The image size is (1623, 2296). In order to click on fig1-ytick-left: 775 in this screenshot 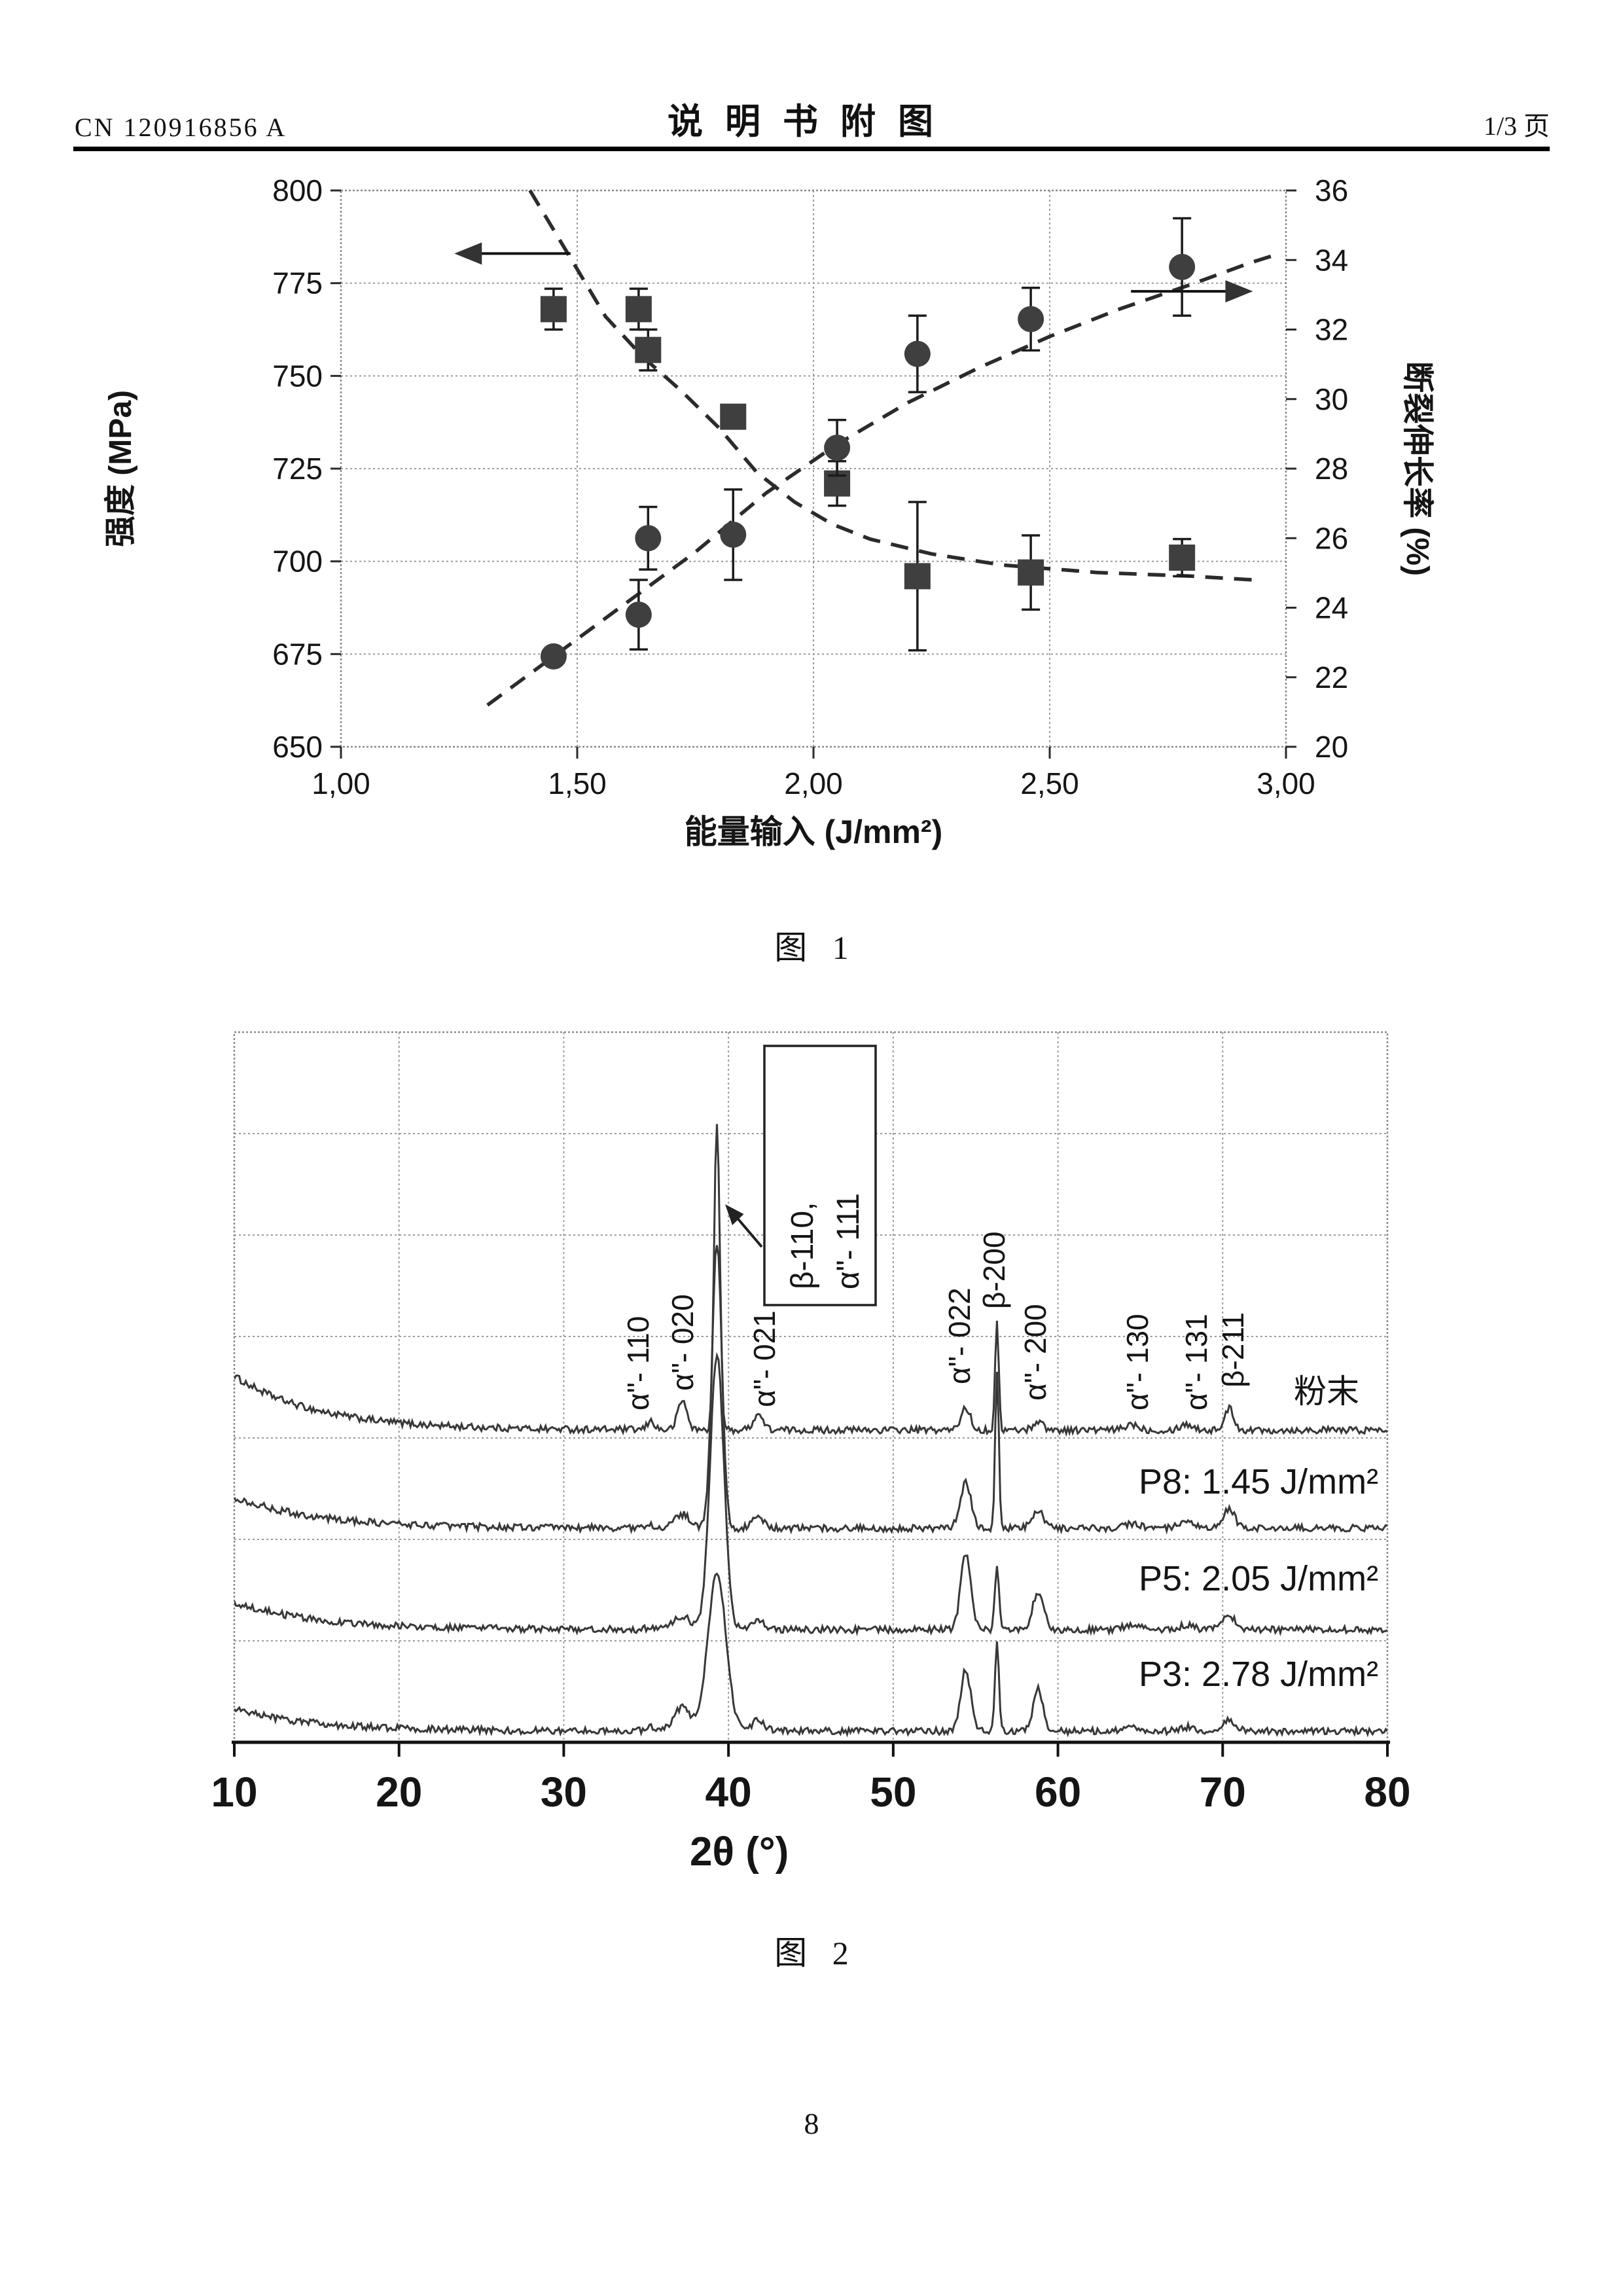, I will do `click(297, 283)`.